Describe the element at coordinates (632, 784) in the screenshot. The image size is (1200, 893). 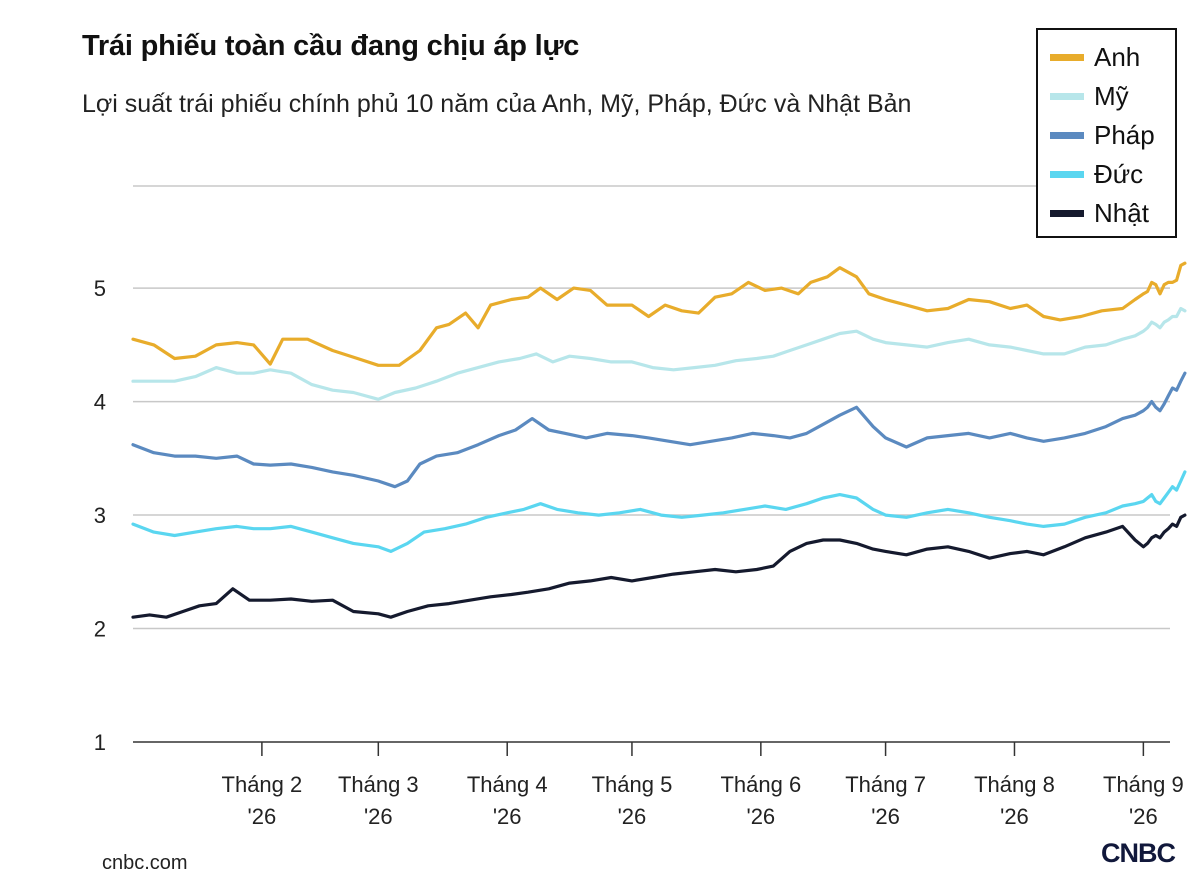
I see `x-tick-label: Tháng 5` at that location.